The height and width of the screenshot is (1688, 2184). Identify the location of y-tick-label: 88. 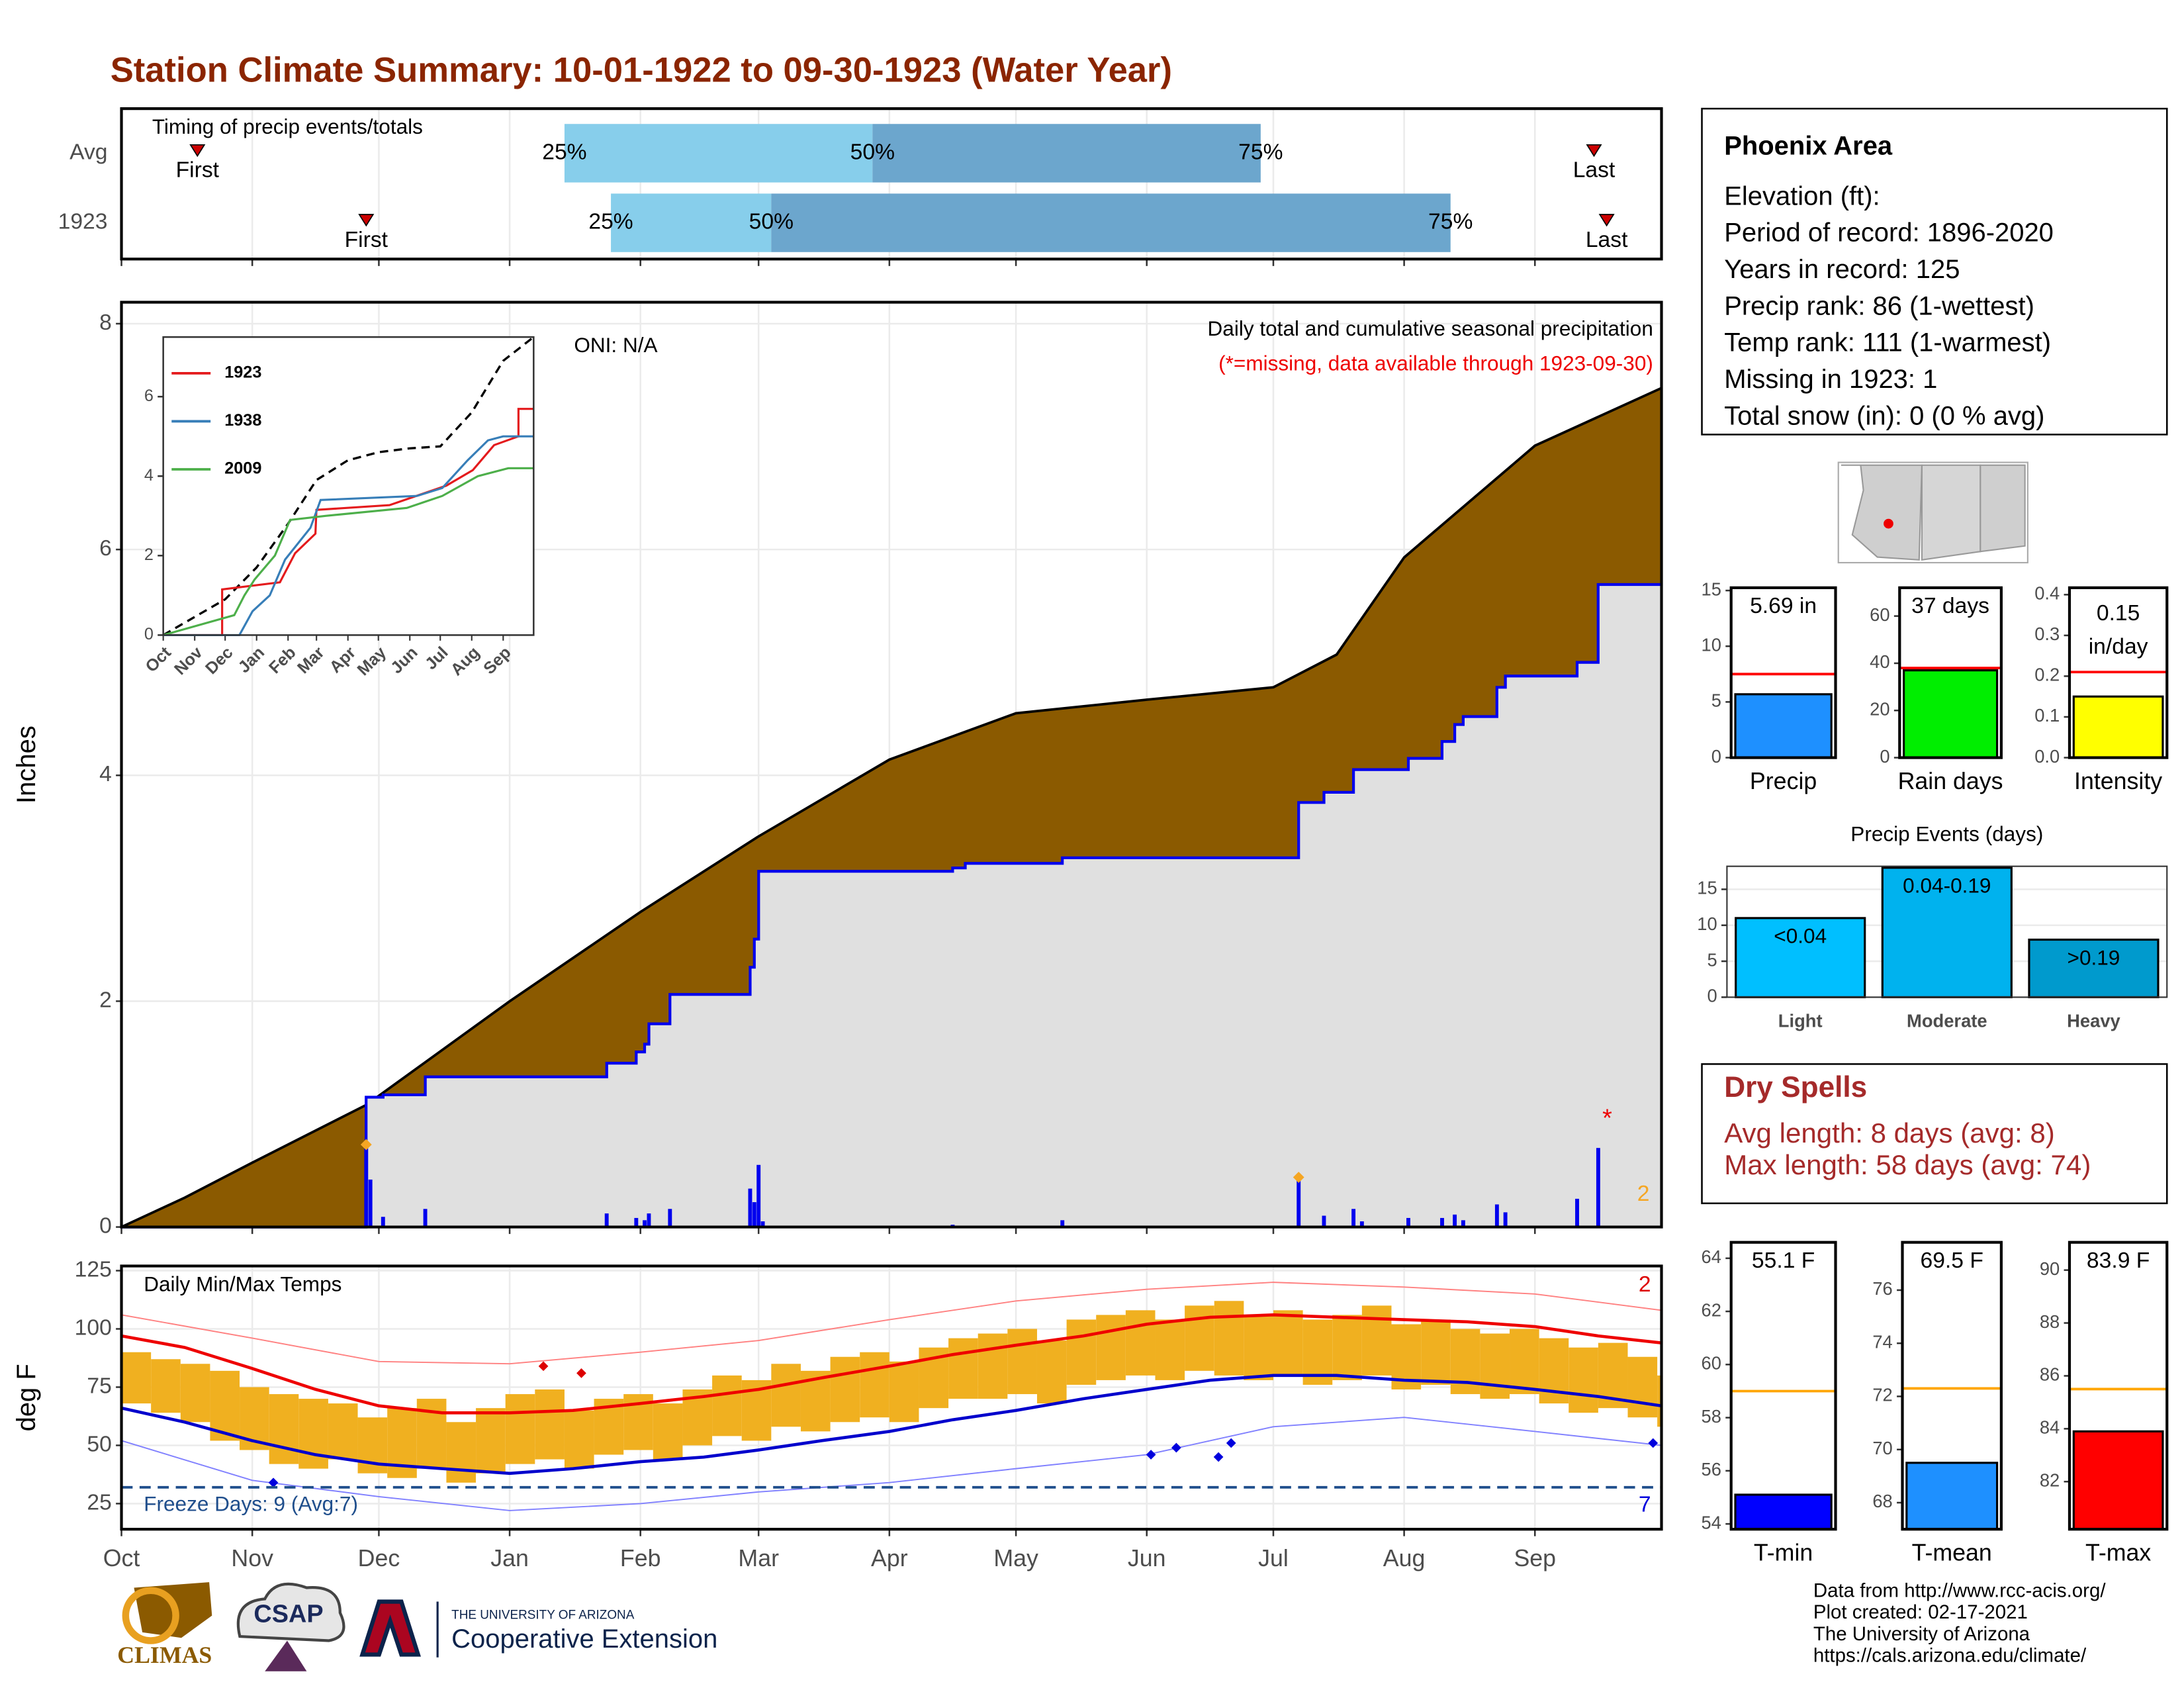
(2050, 1321).